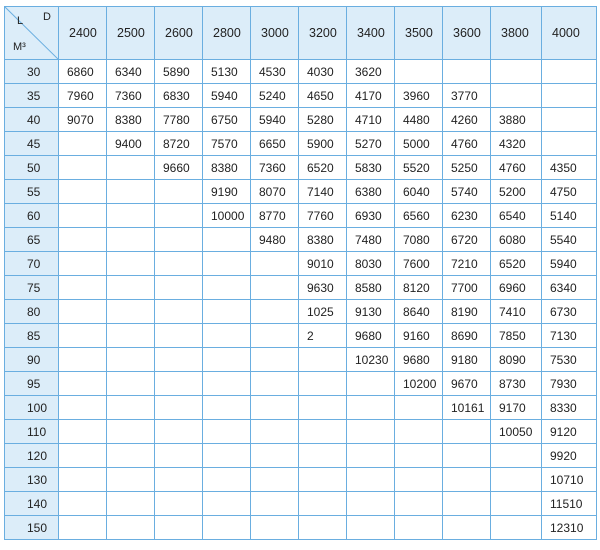 The image size is (600, 550). What do you see at coordinates (226, 71) in the screenshot?
I see `table-cell: 5130` at bounding box center [226, 71].